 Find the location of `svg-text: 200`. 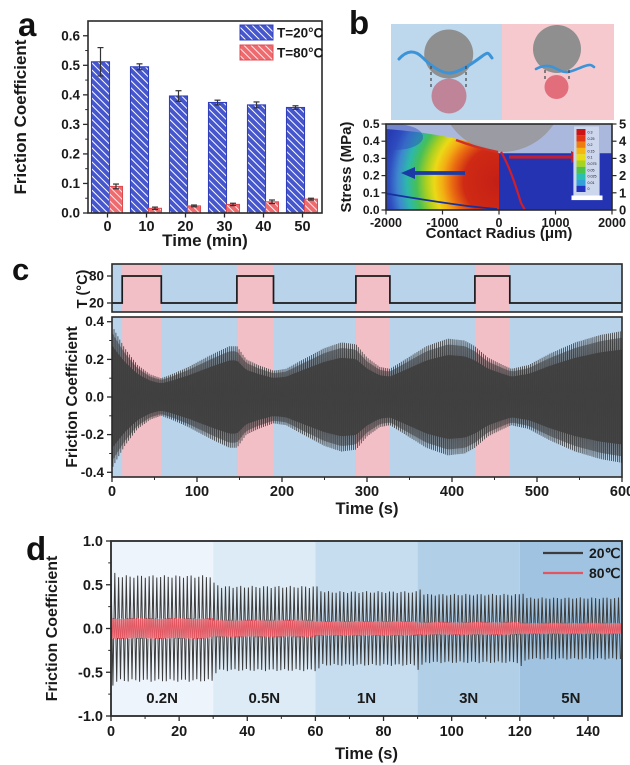

svg-text: 200 is located at coordinates (282, 492).